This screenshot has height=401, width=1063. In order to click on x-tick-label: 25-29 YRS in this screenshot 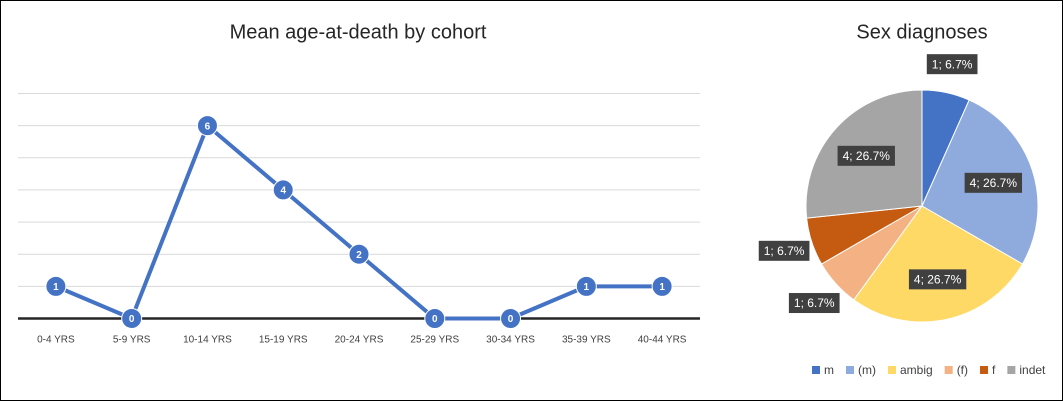, I will do `click(434, 340)`.